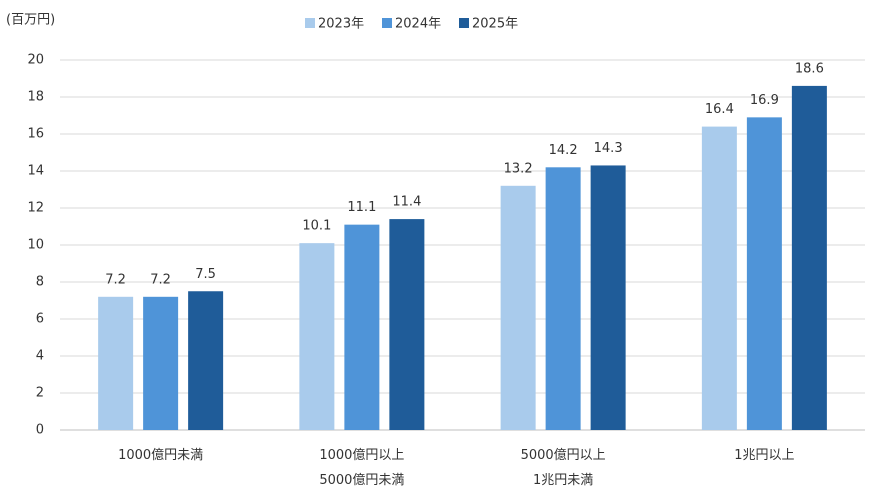 The height and width of the screenshot is (500, 876). I want to click on value-label: 11.4, so click(406, 202).